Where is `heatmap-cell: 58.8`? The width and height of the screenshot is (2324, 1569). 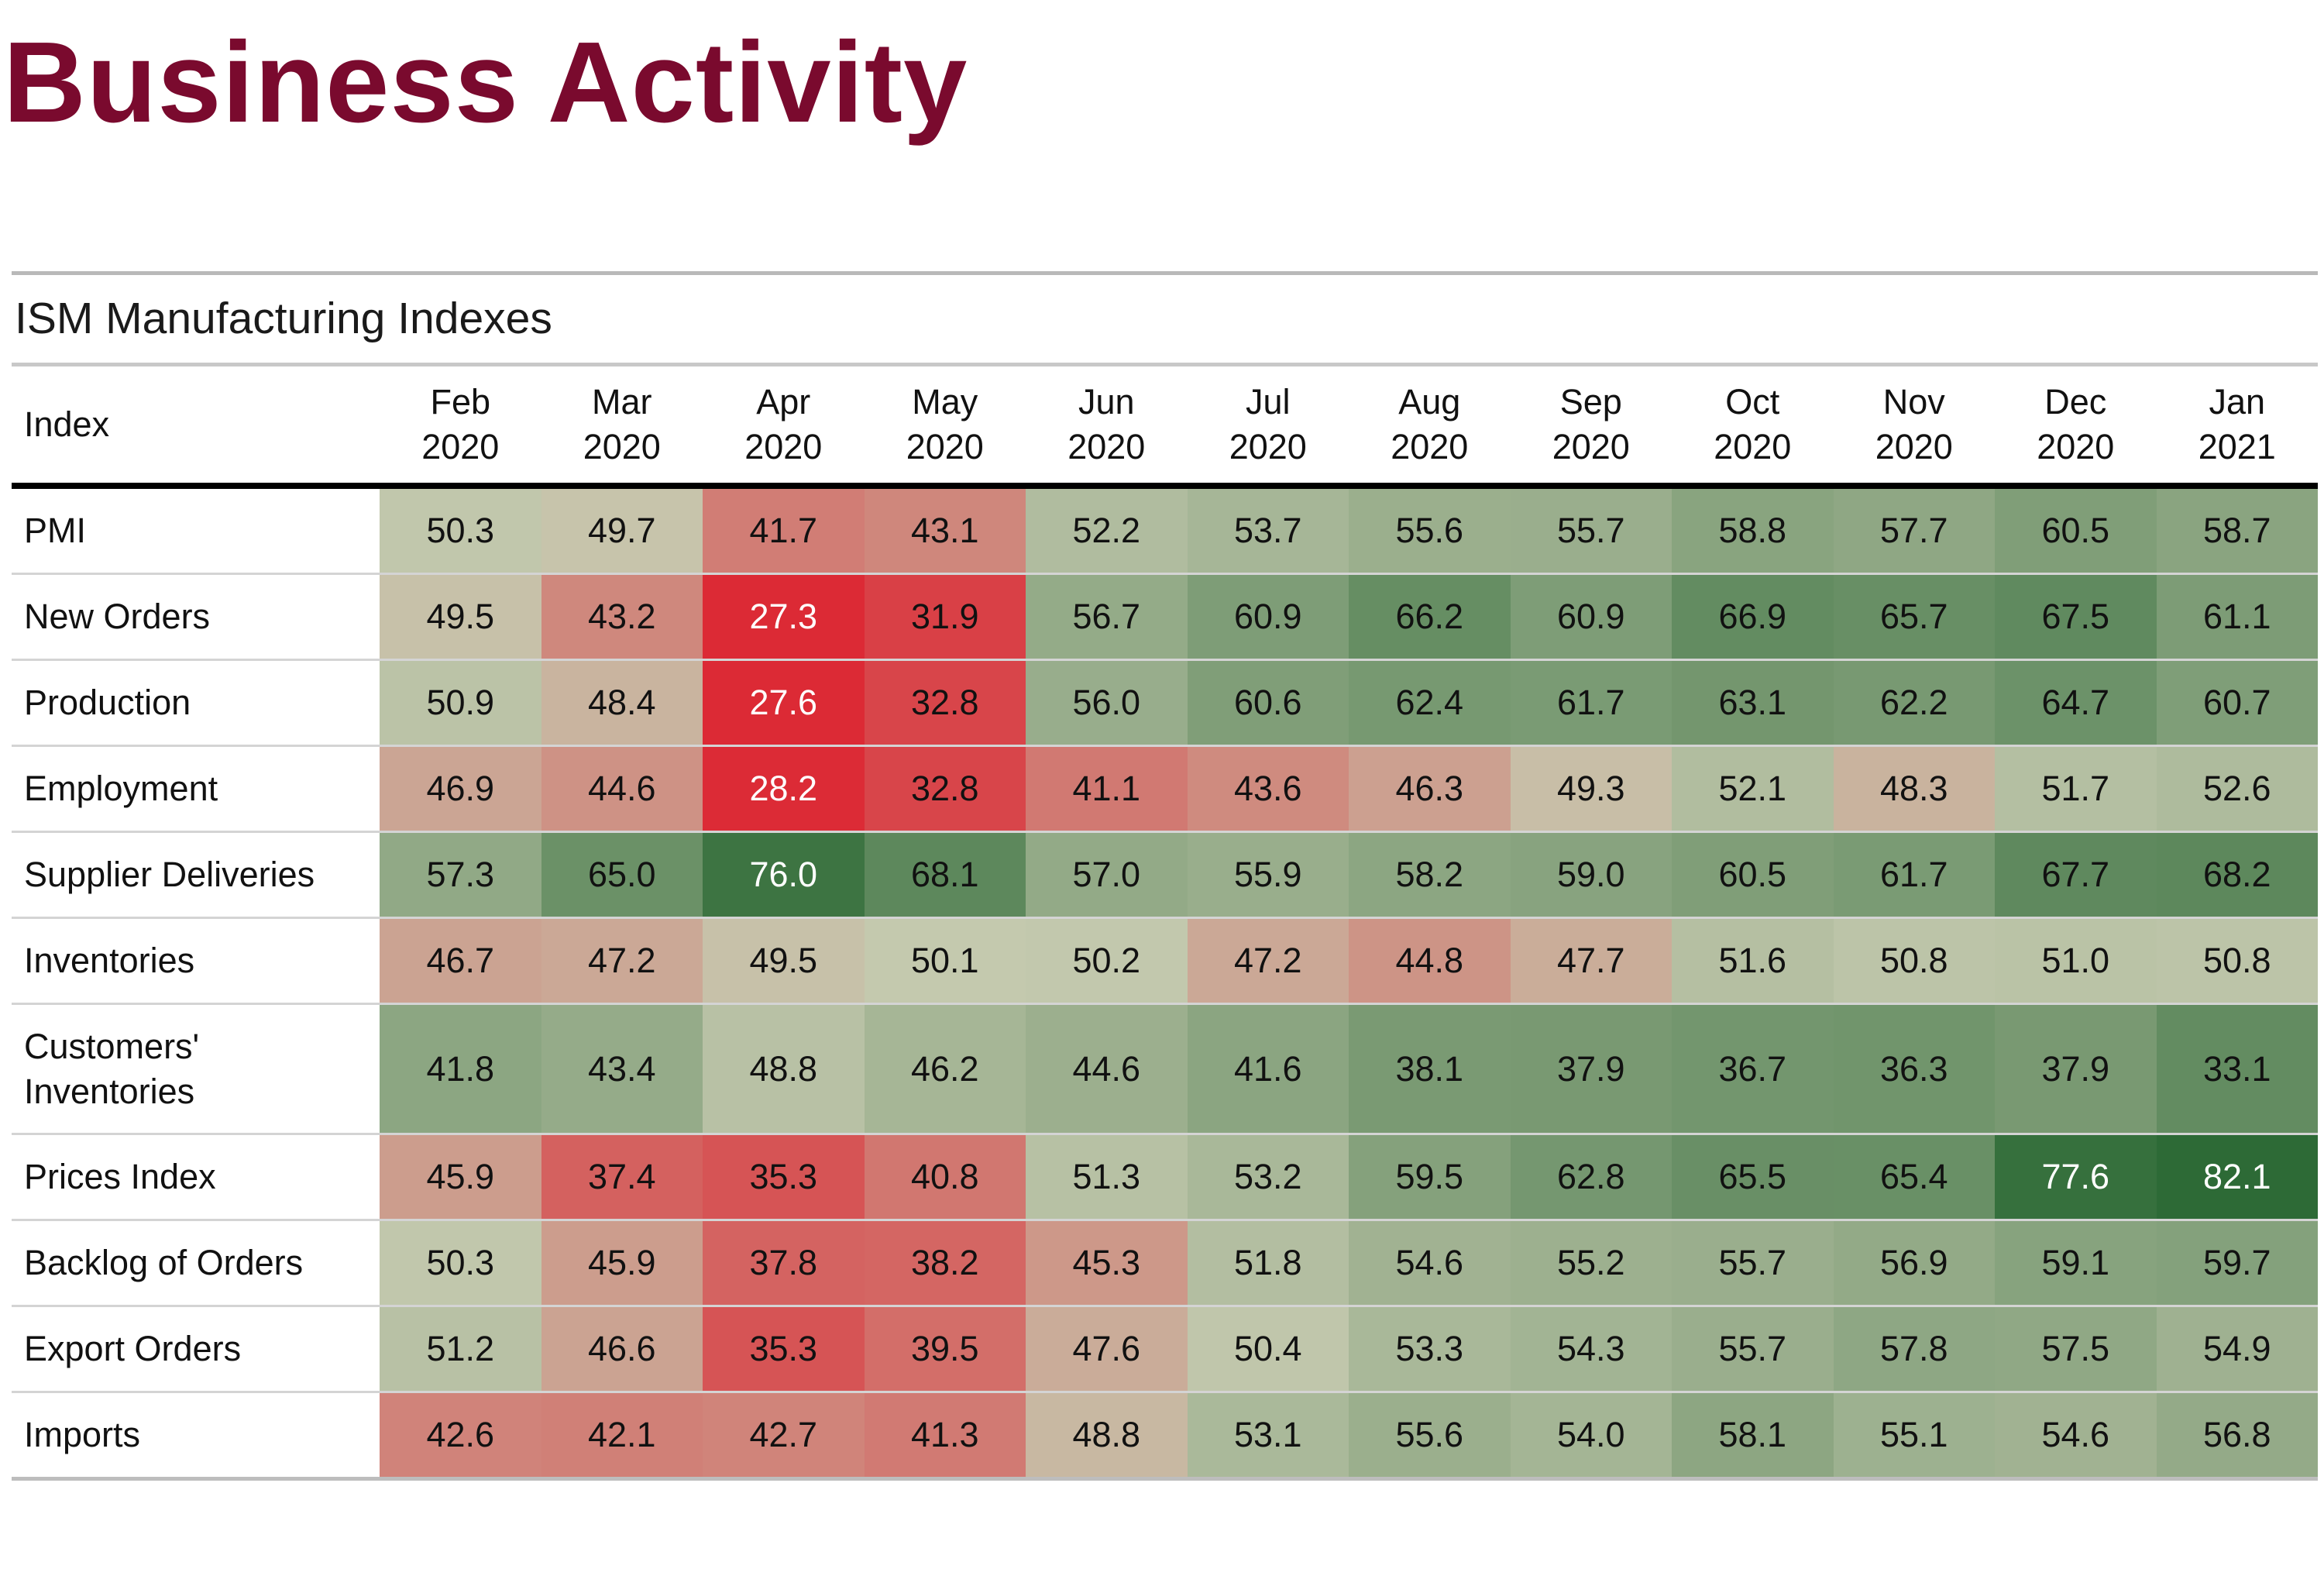
heatmap-cell: 58.8 is located at coordinates (1753, 530).